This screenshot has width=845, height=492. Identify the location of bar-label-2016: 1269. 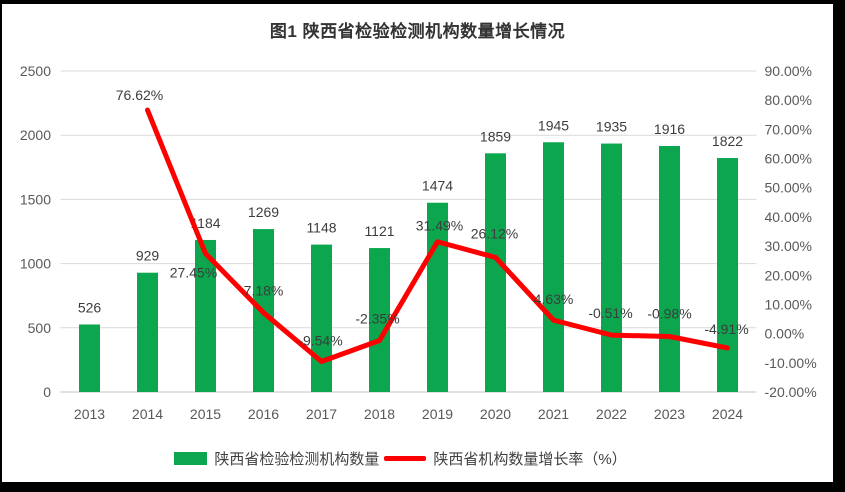
(263, 212).